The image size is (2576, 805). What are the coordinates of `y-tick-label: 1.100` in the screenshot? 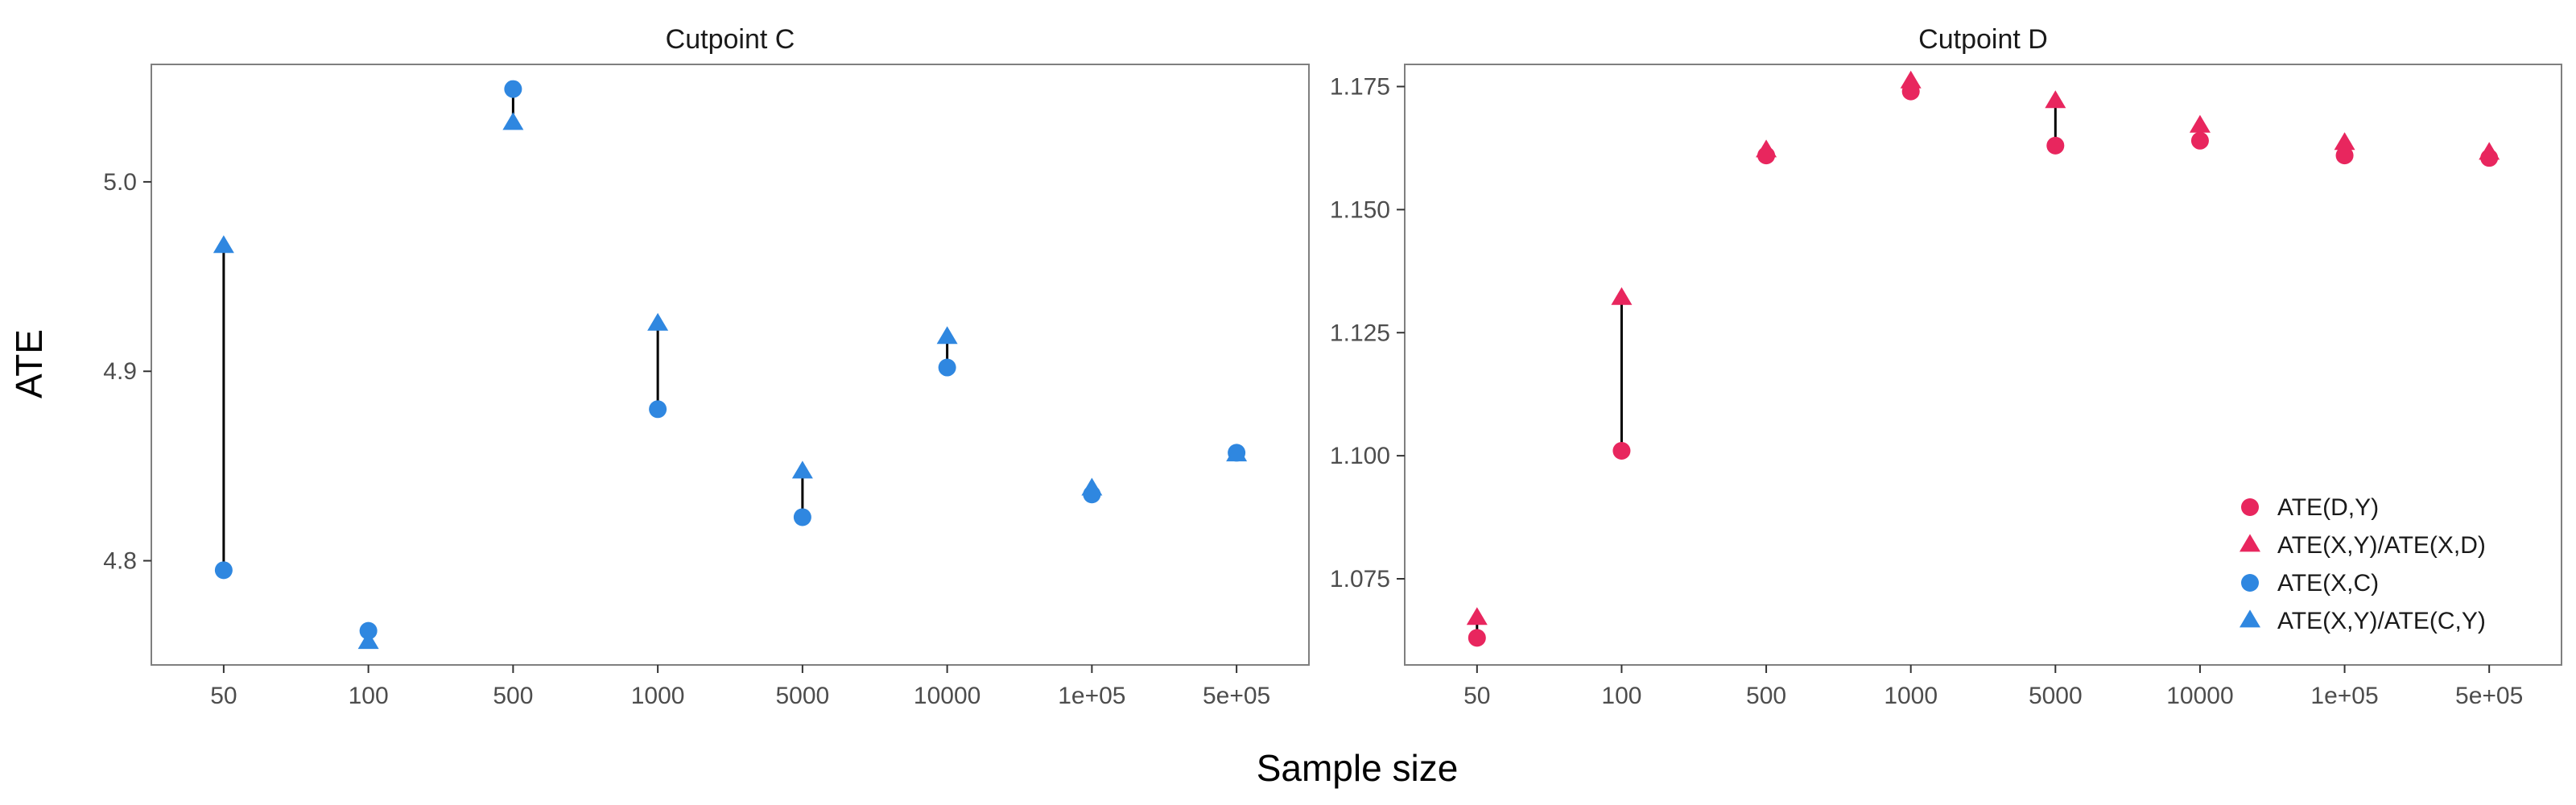 It's located at (1360, 456).